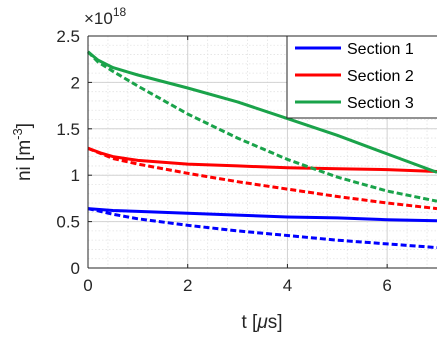  Describe the element at coordinates (275, 322) in the screenshot. I see `x-axis-label-suffix: s]` at that location.